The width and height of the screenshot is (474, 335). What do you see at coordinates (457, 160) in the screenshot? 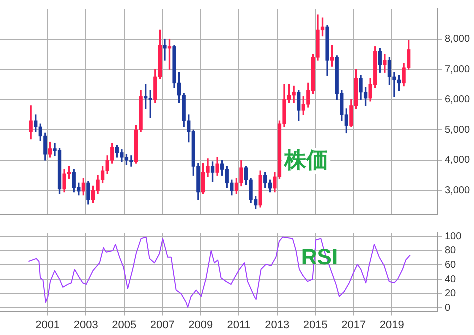
I see `y-tick-label: 4,000` at bounding box center [457, 160].